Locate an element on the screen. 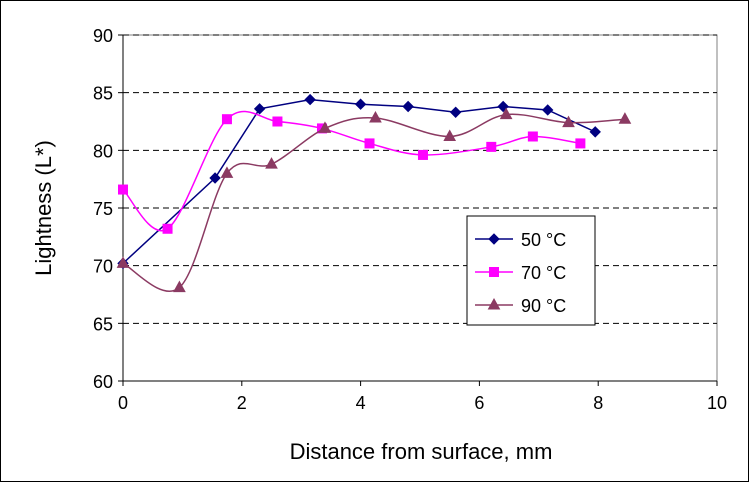  x-tick-label: 2 is located at coordinates (242, 403).